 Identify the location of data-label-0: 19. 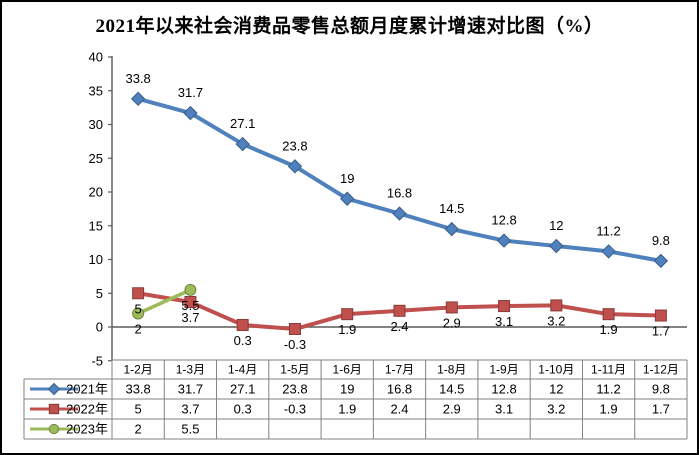
(347, 178).